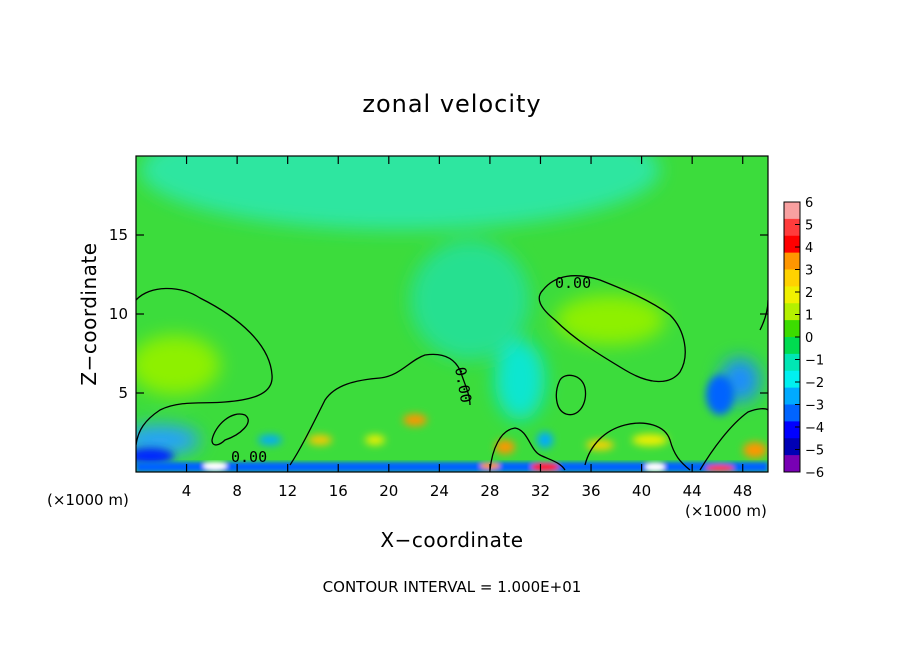  What do you see at coordinates (249, 457) in the screenshot?
I see `contour-label-3: 0.00` at bounding box center [249, 457].